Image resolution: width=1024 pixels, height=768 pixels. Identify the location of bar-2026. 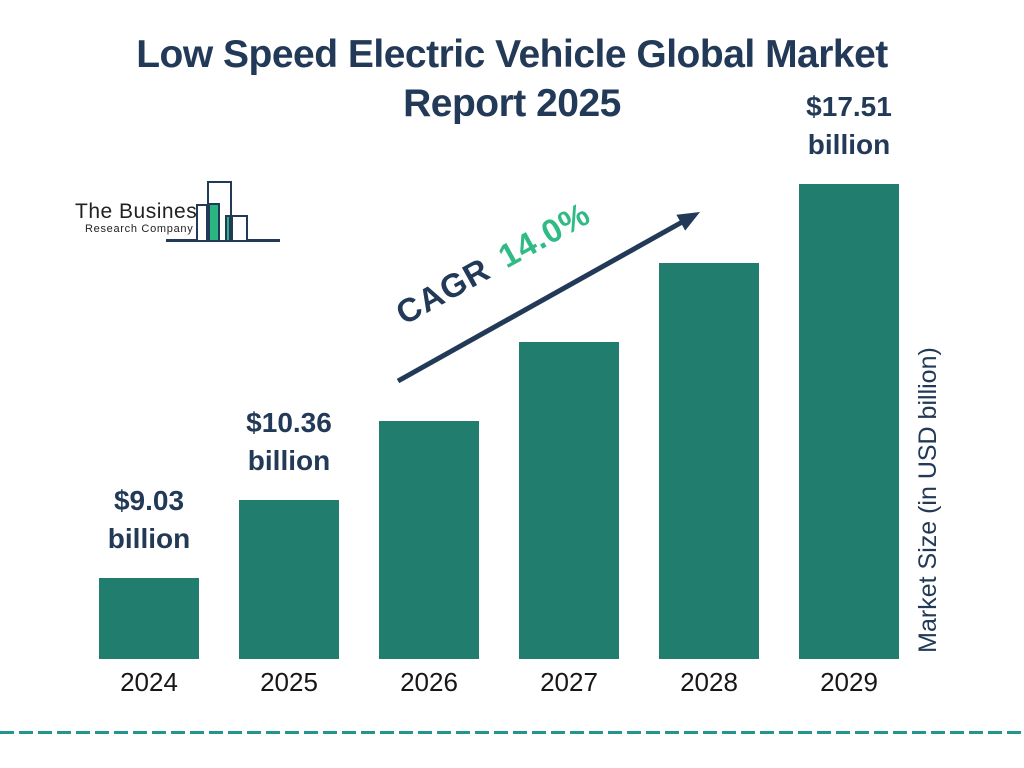
(429, 540).